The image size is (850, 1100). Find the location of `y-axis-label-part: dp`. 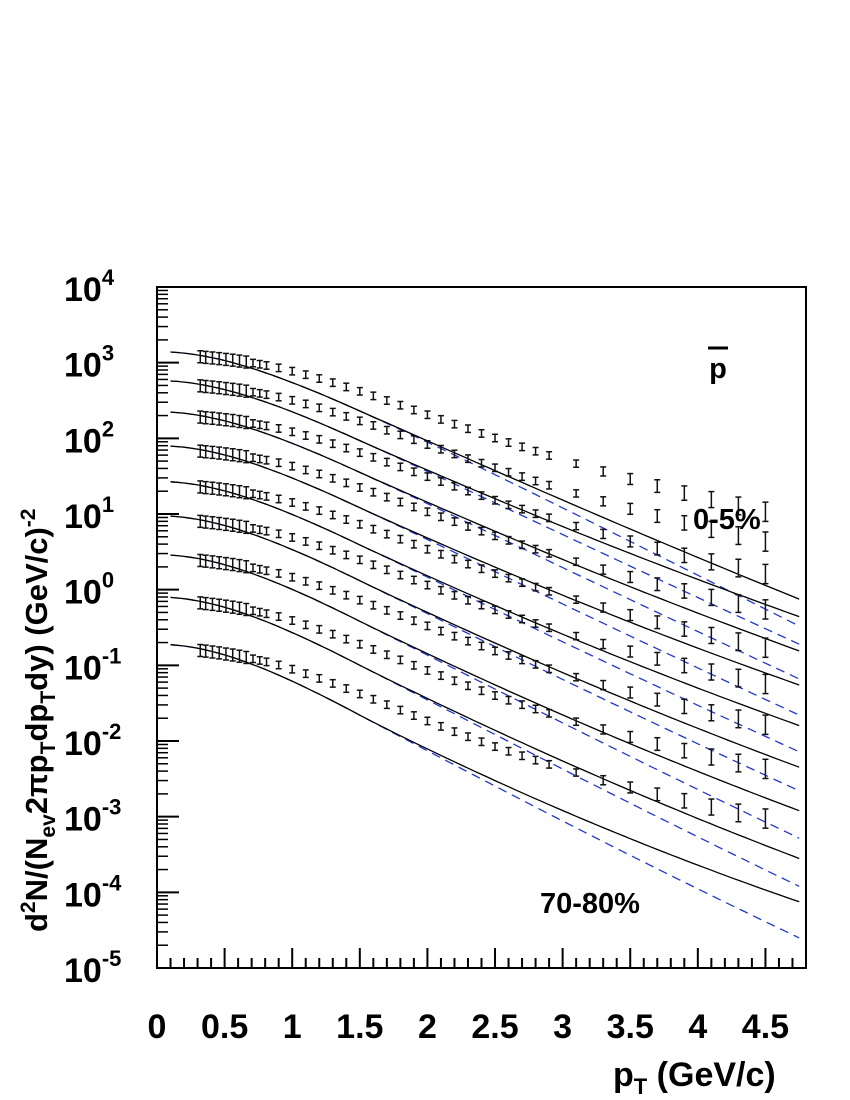

y-axis-label-part: dp is located at coordinates (36, 723).